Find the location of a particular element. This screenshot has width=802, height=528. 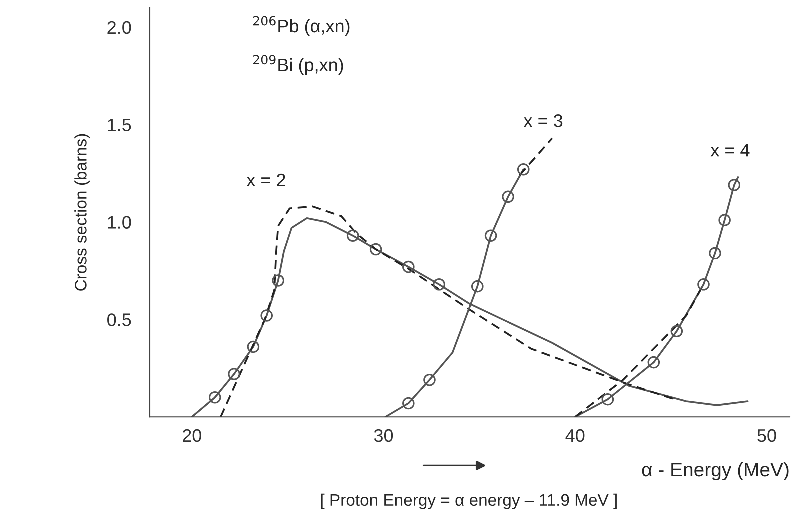

text: [ Proton Energy = α energy – 11.9 MeV ] is located at coordinates (469, 502).